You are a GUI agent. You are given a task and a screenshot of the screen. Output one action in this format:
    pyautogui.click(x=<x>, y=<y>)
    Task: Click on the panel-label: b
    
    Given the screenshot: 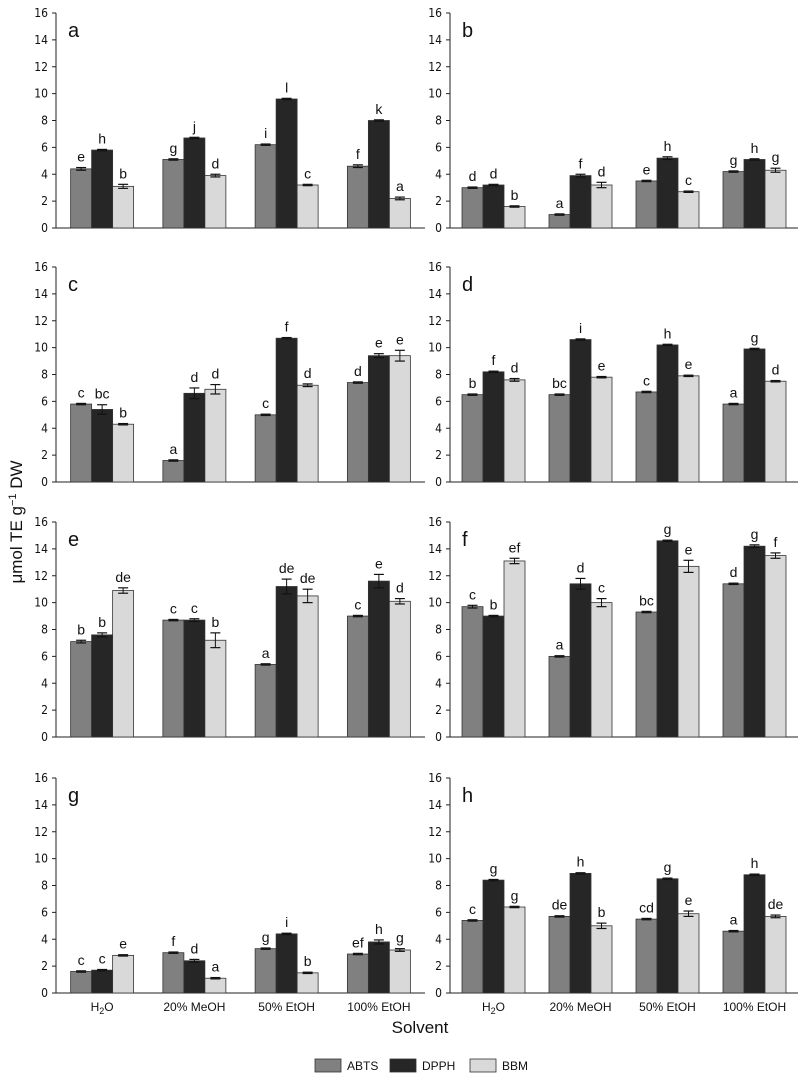 What is the action you would take?
    pyautogui.click(x=467, y=31)
    